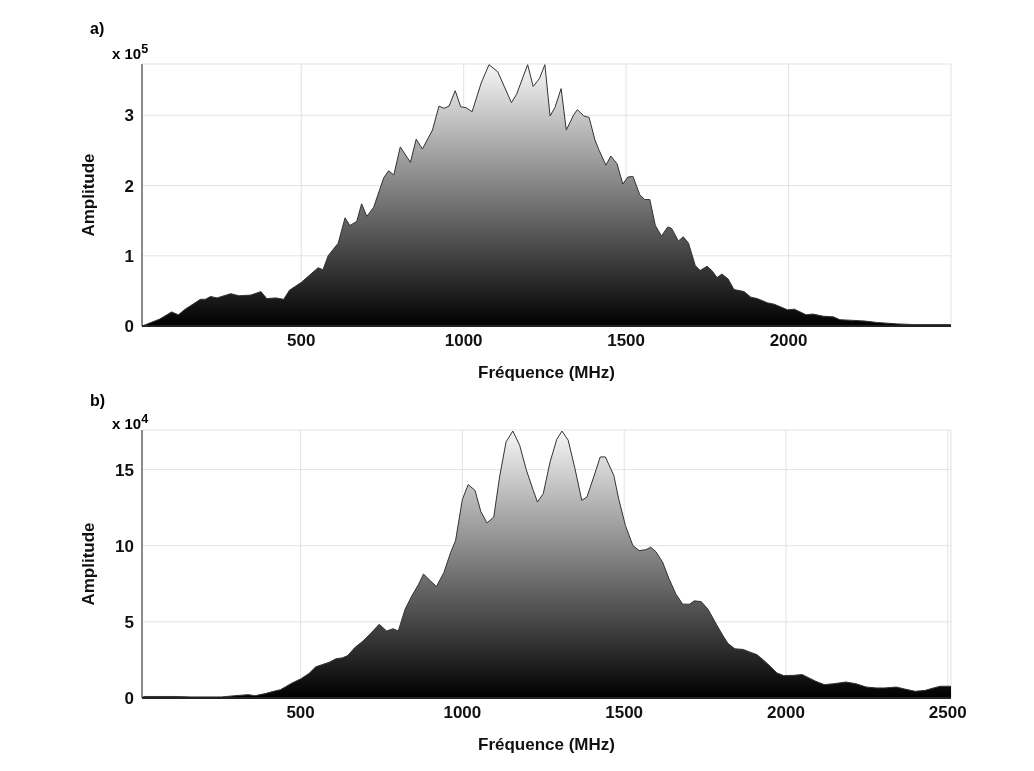 The image size is (1034, 771). I want to click on y-tick-label: 10, so click(124, 546).